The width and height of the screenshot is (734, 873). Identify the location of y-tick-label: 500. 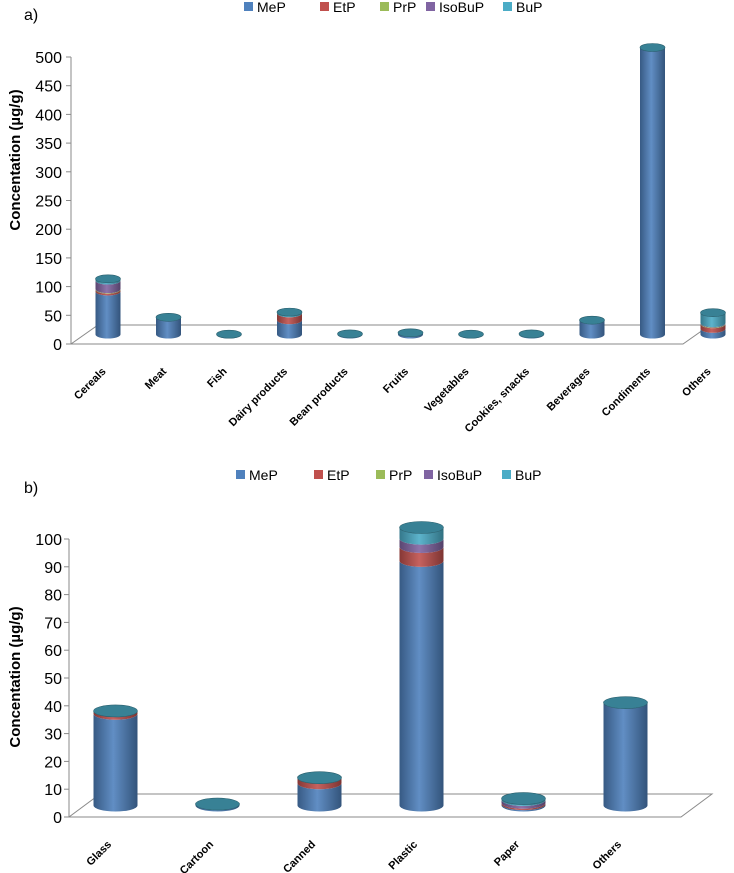
(48, 58).